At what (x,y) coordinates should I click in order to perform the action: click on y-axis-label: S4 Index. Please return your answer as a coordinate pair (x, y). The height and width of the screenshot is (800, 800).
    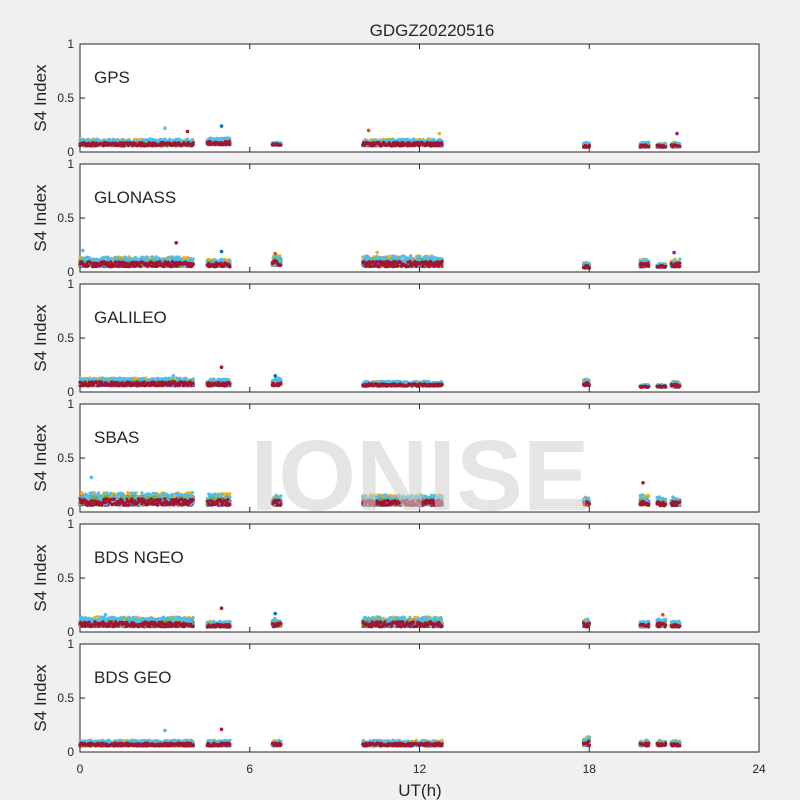
    Looking at the image, I should click on (40, 98).